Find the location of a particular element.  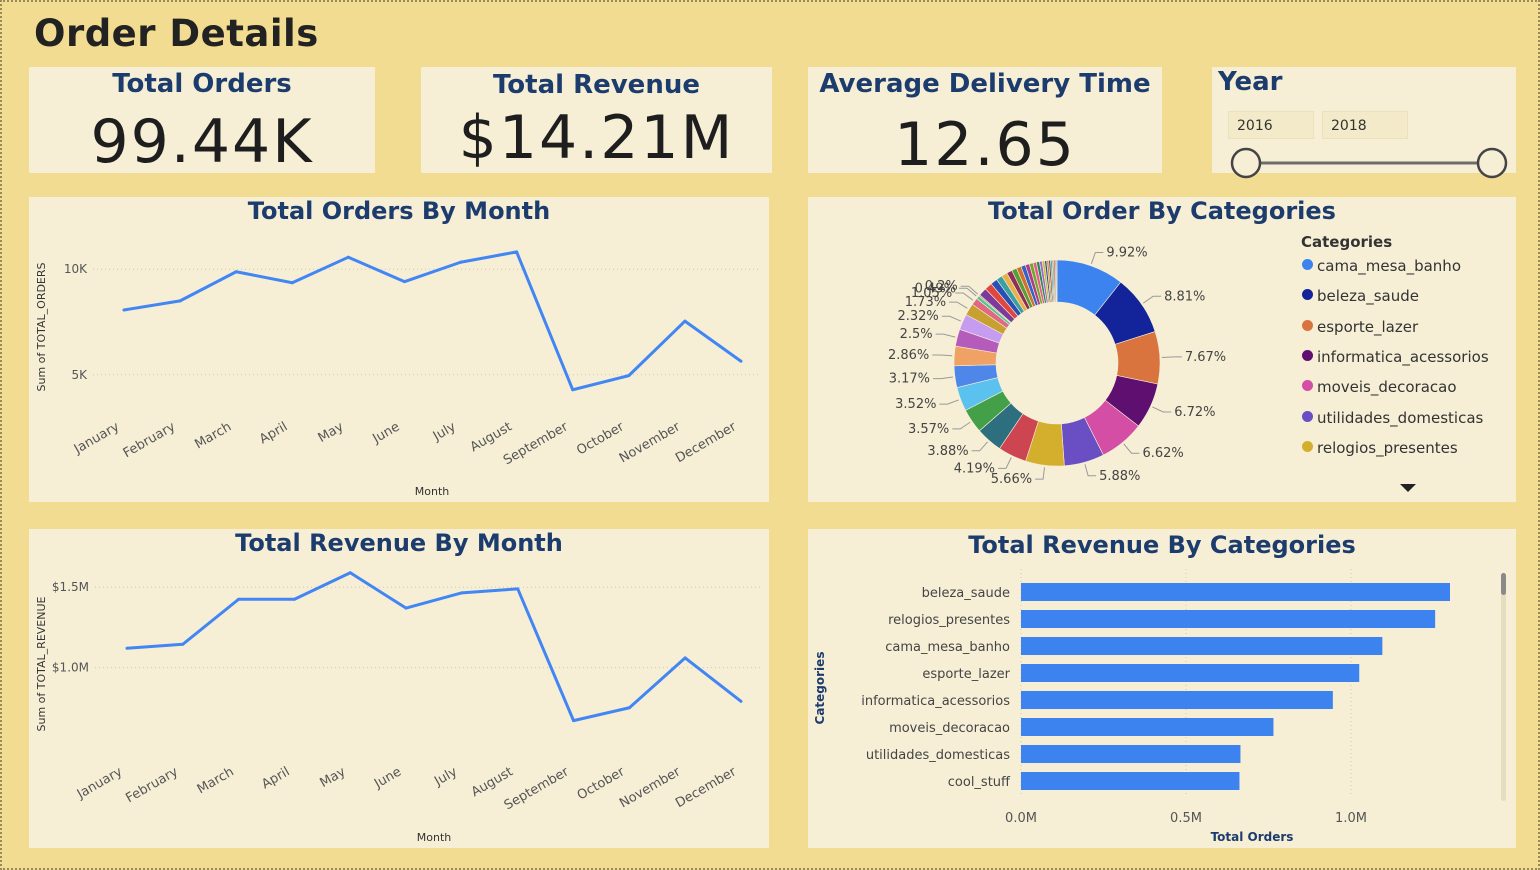

legend-item: cama_mesa_banho is located at coordinates (1381, 266).